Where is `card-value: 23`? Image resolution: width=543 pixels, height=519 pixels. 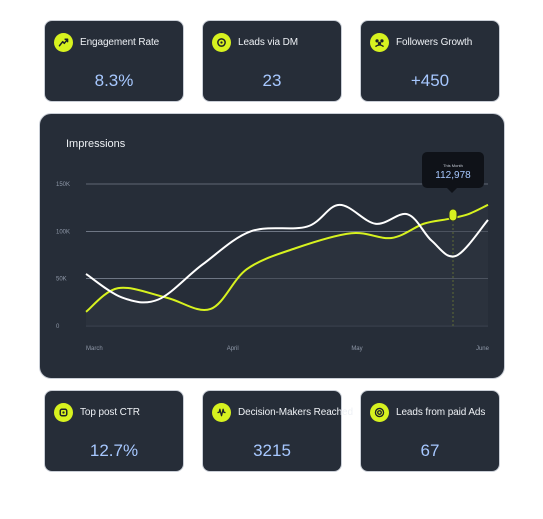 card-value: 23 is located at coordinates (272, 80).